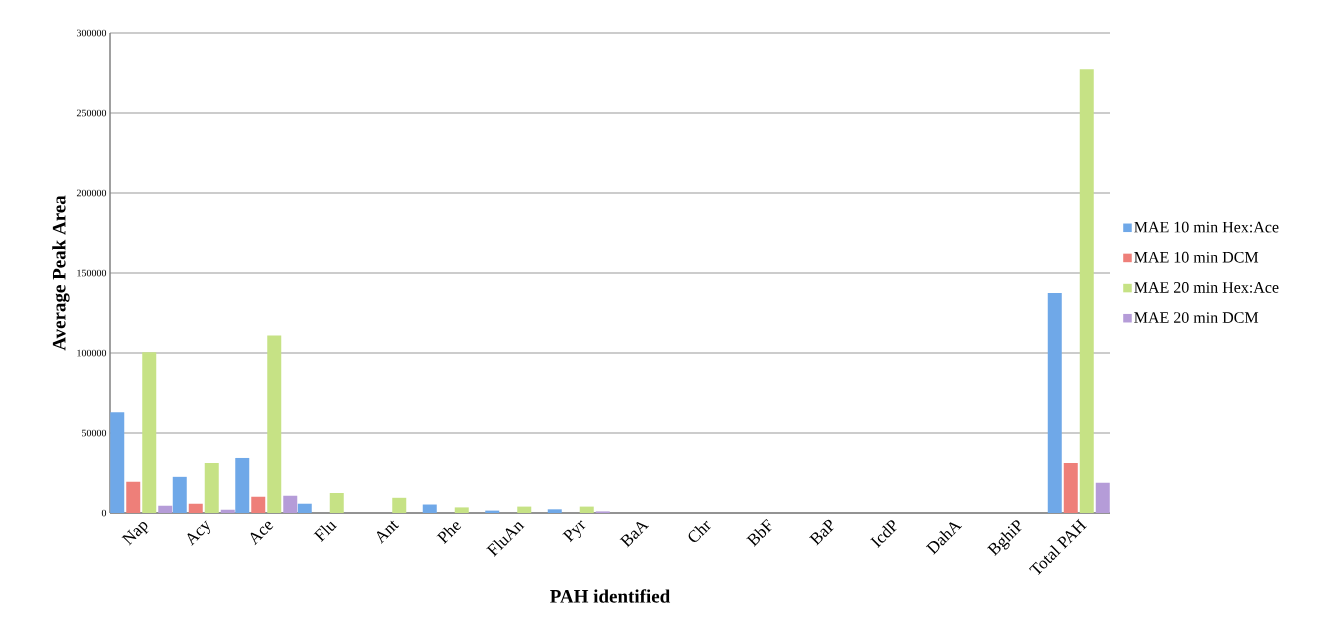 This screenshot has width=1338, height=619. What do you see at coordinates (387, 532) in the screenshot?
I see `x-tick-label: Ant` at bounding box center [387, 532].